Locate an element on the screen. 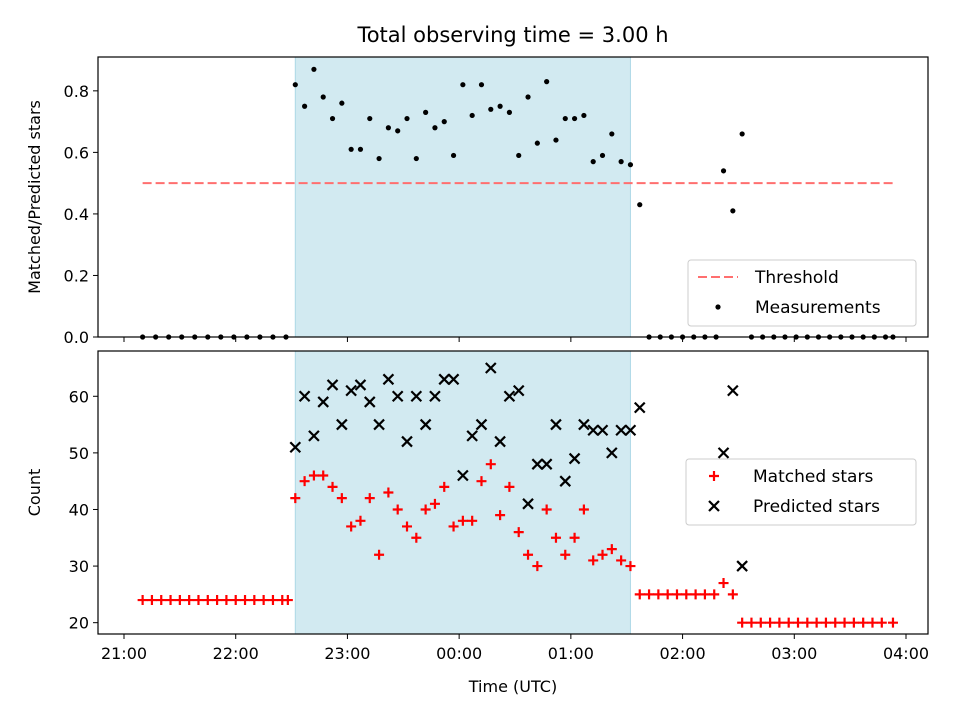 The width and height of the screenshot is (960, 720). xtick-label: 01:00 is located at coordinates (571, 653).